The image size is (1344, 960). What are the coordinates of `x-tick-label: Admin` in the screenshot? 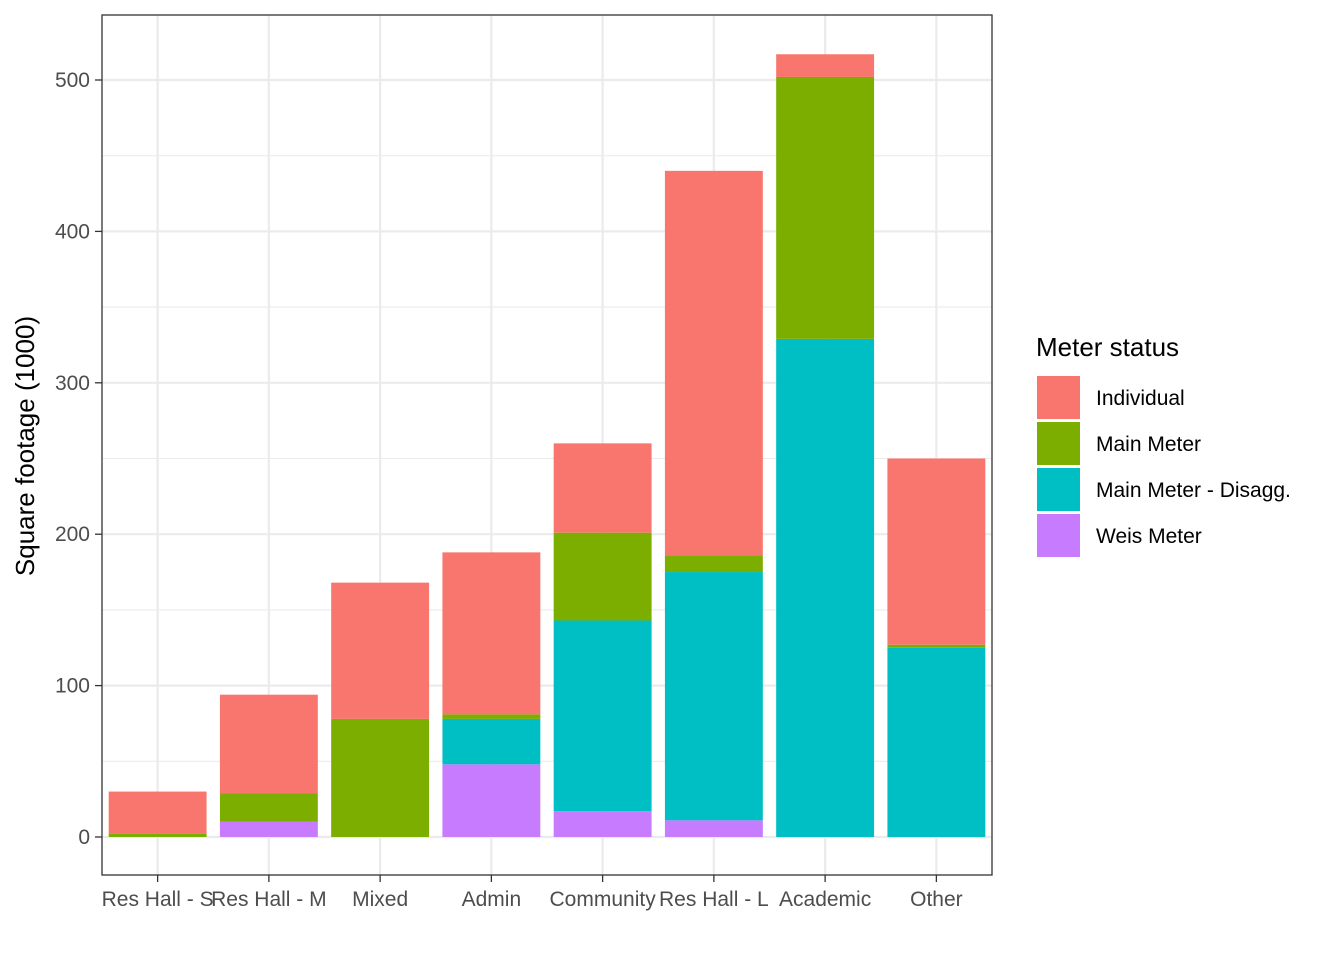 It's located at (492, 899).